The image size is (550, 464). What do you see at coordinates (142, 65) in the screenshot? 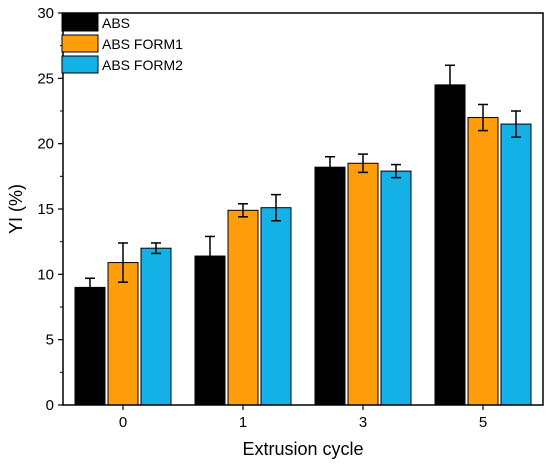
I see `legend-label: ABS FORM2` at bounding box center [142, 65].